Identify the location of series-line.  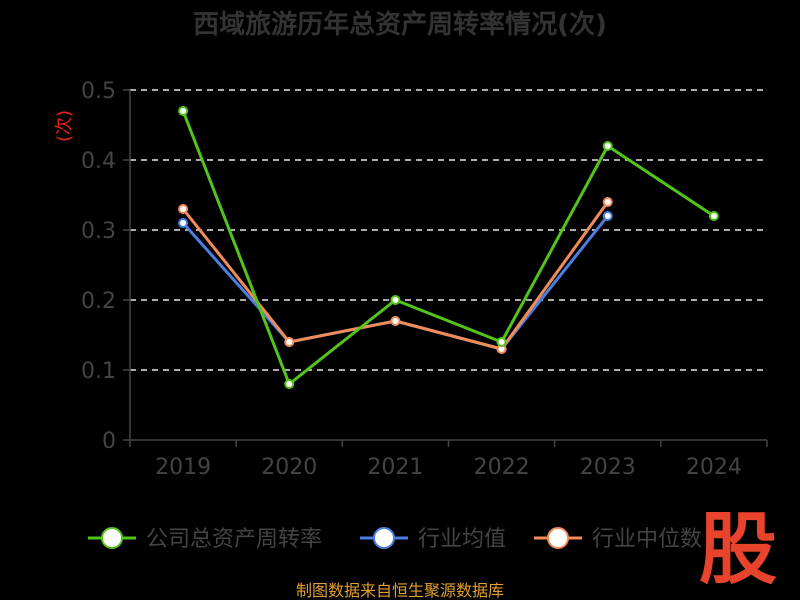
(395, 283).